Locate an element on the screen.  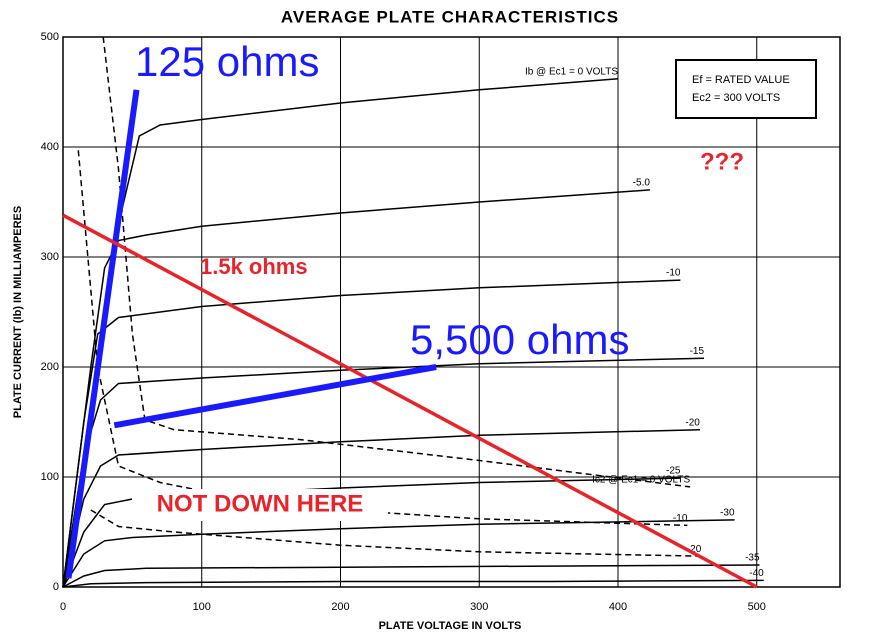
y-tick-label: 100 is located at coordinates (50, 477).